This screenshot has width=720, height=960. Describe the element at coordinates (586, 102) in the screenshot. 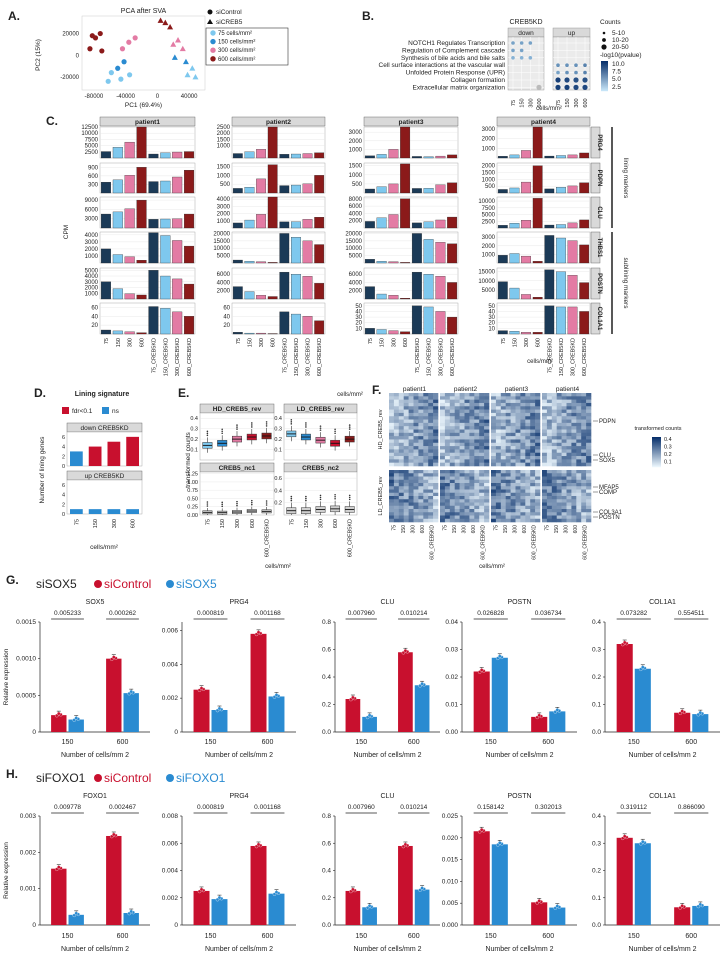

I see `dotplot-x-tick: 600` at that location.